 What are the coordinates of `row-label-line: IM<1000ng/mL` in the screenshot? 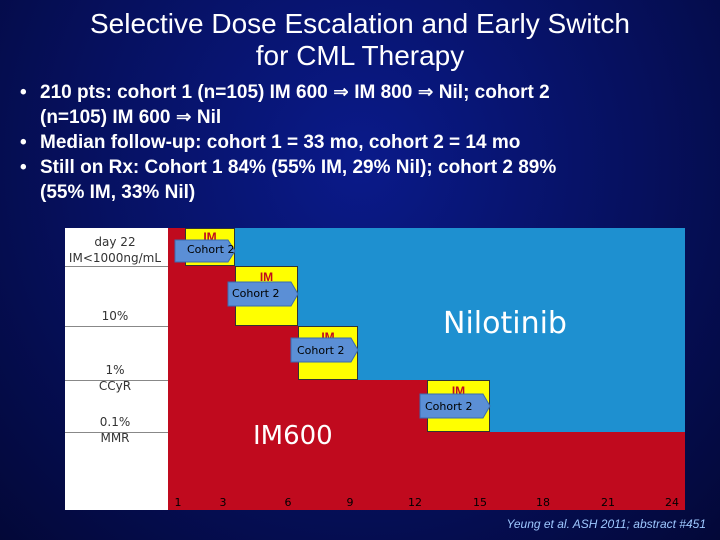 It's located at (115, 258).